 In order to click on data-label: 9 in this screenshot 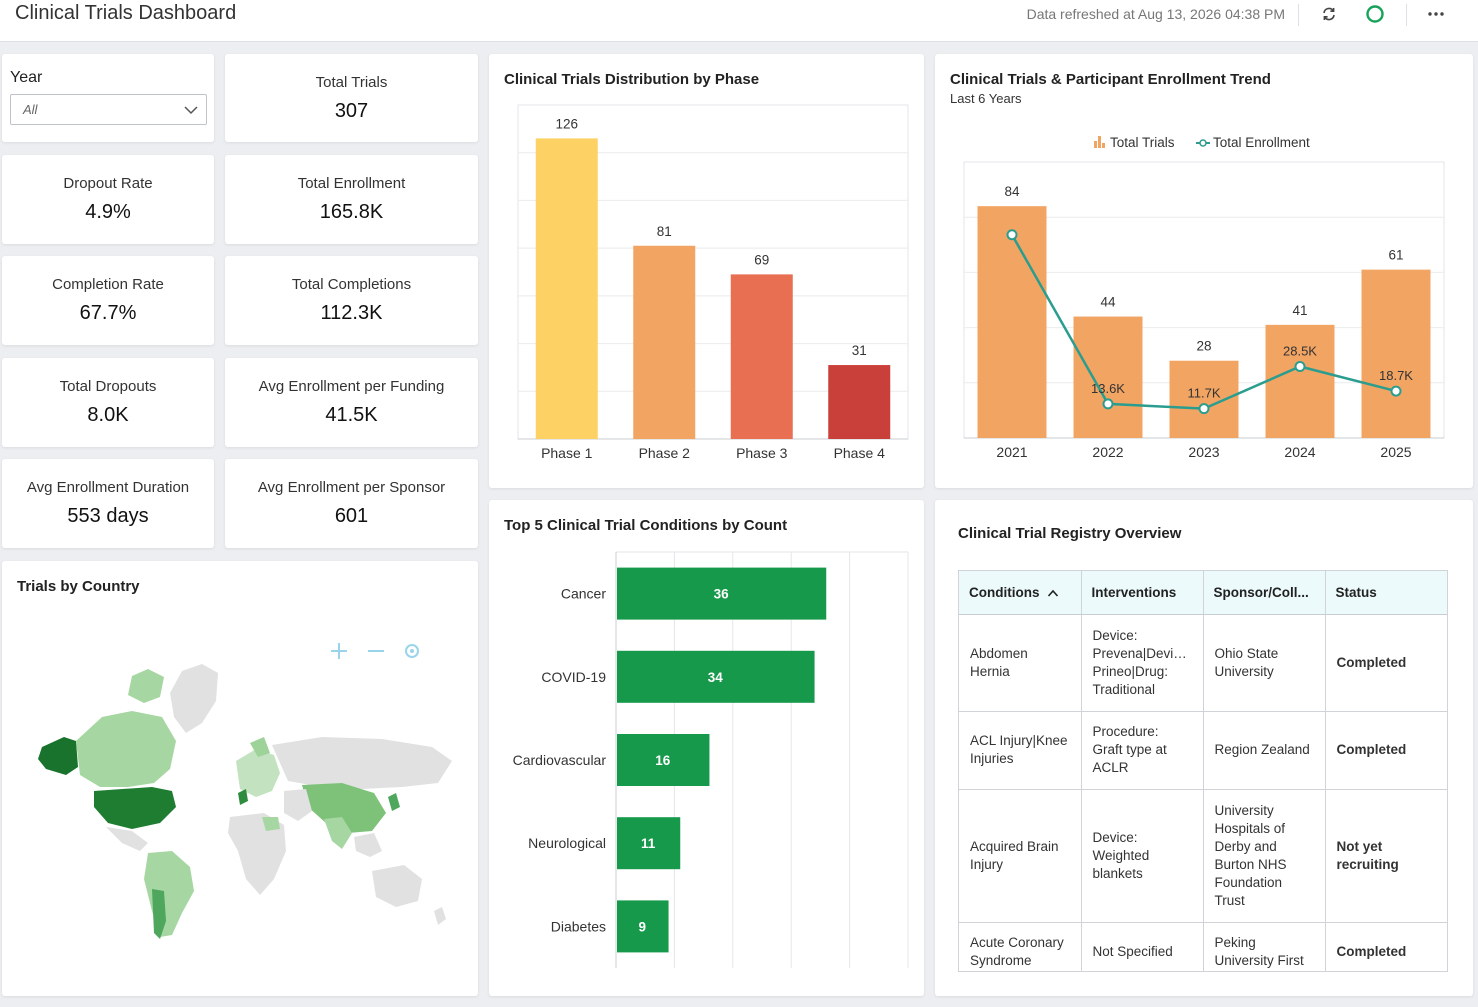, I will do `click(643, 926)`.